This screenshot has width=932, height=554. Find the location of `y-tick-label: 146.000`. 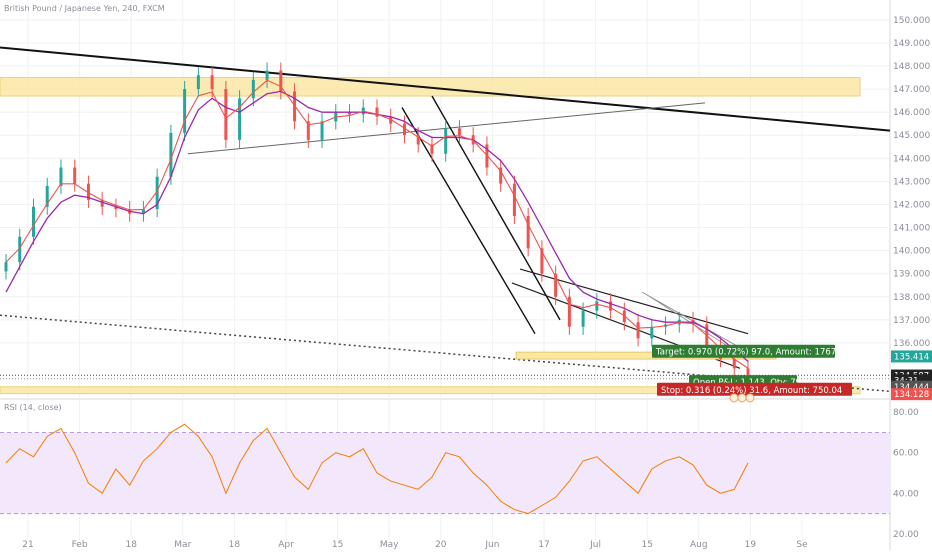

y-tick-label: 146.000 is located at coordinates (911, 113).